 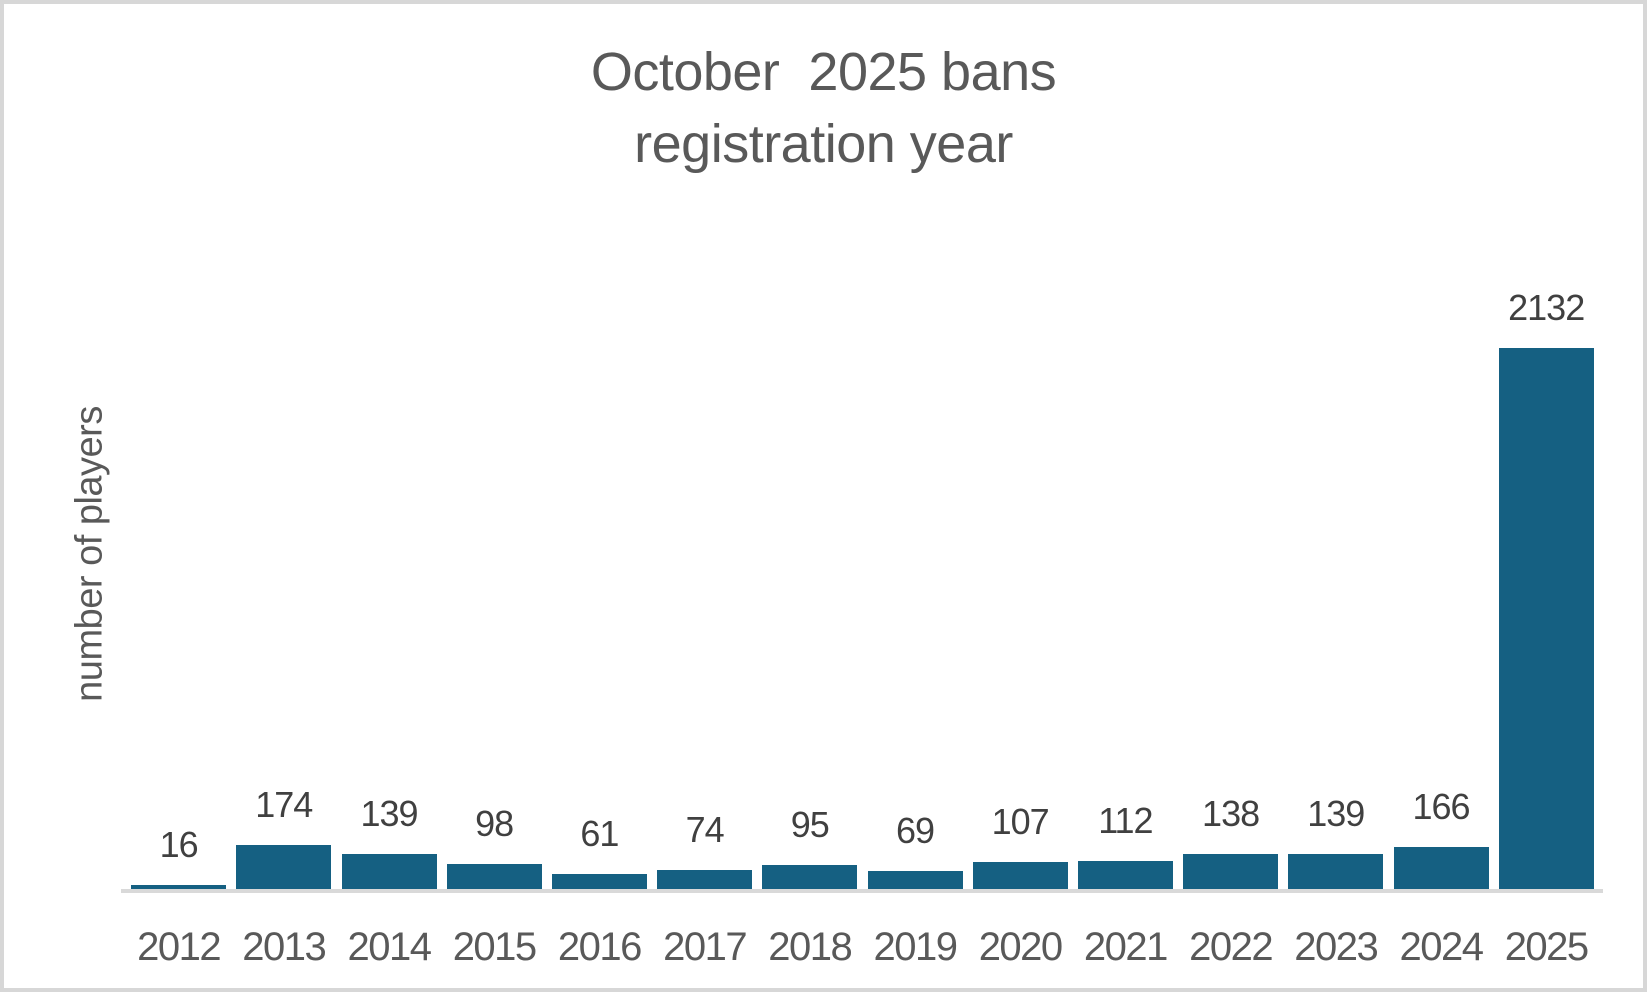 I want to click on bar-2024, so click(x=1441, y=868).